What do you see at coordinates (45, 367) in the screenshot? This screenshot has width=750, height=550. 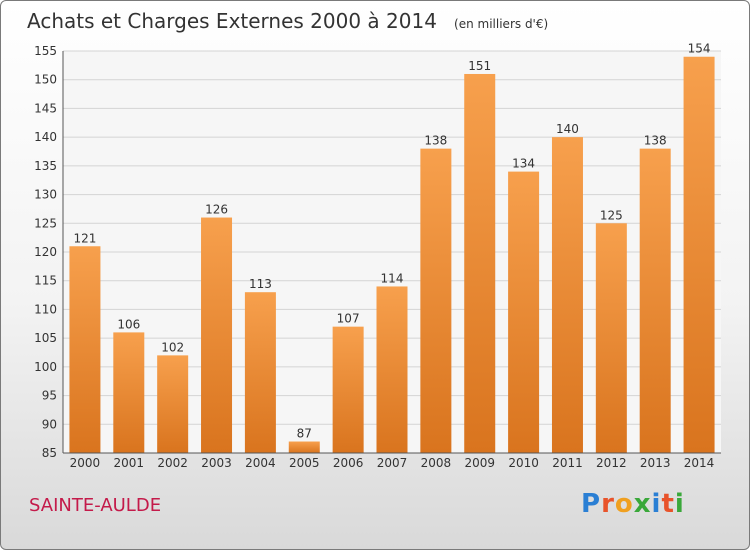 I see `y-tick-label: 100` at bounding box center [45, 367].